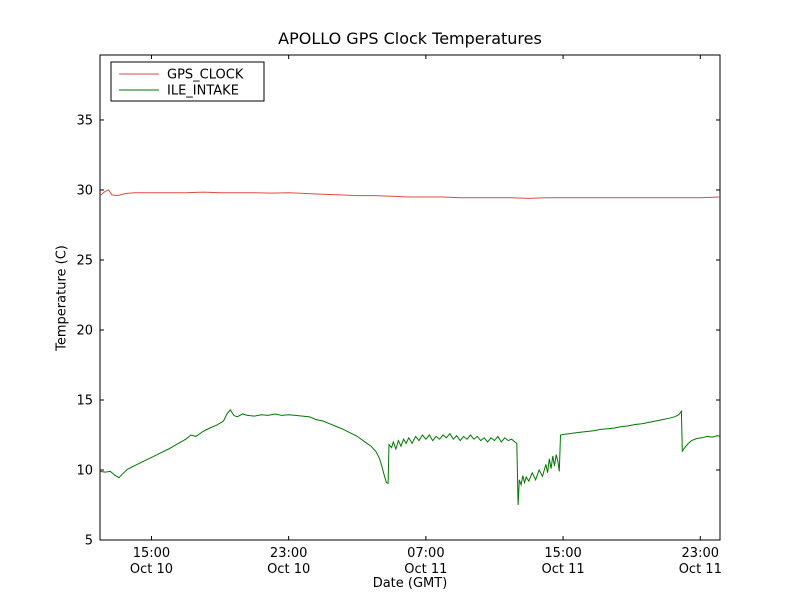 This screenshot has width=800, height=600. What do you see at coordinates (84, 190) in the screenshot?
I see `y-tick-label: 30` at bounding box center [84, 190].